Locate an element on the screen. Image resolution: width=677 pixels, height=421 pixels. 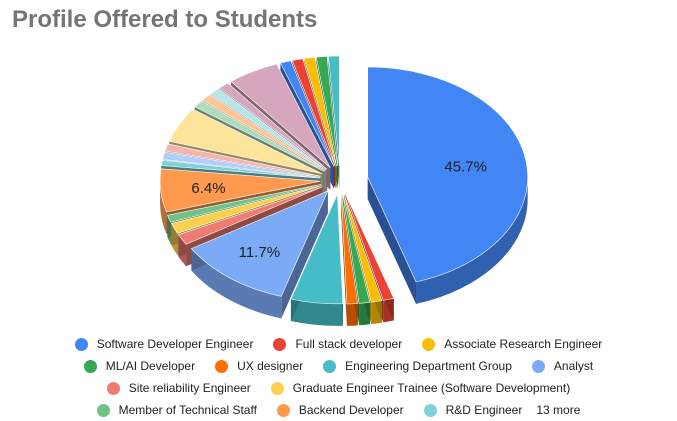
legend-label: Full stack developer is located at coordinates (349, 344).